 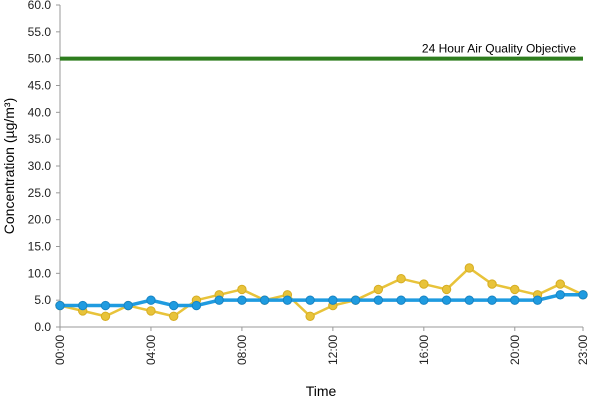 What do you see at coordinates (40, 32) in the screenshot?
I see `y-tick-label: 55.0` at bounding box center [40, 32].